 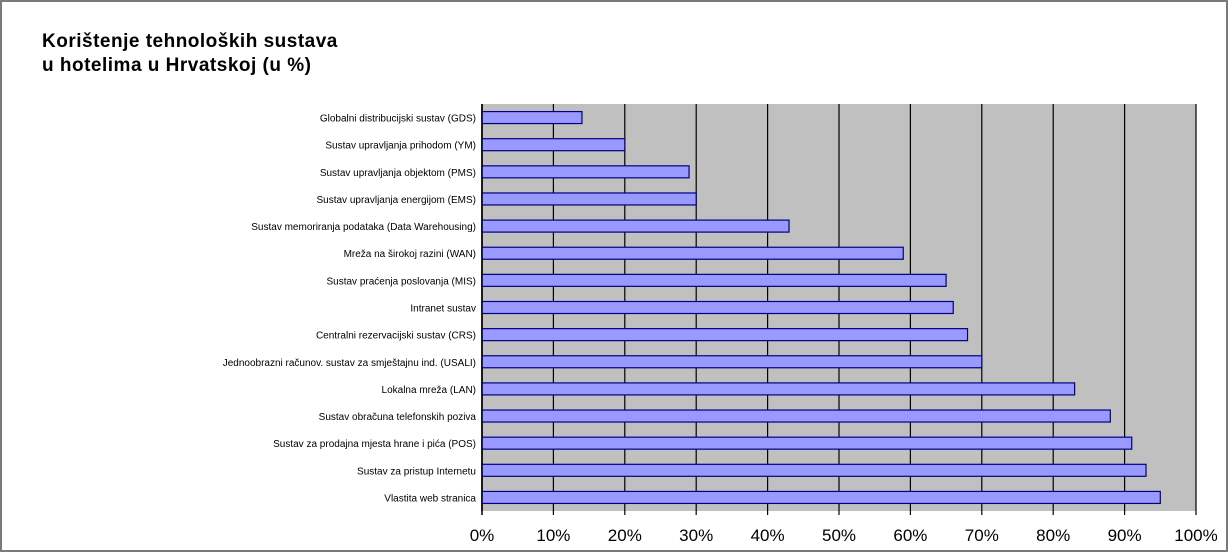 I want to click on x-tick-labels: 0% 10% 20% 30% 40% 50% 60% 70% 80% 90% 100%, so click(x=844, y=535).